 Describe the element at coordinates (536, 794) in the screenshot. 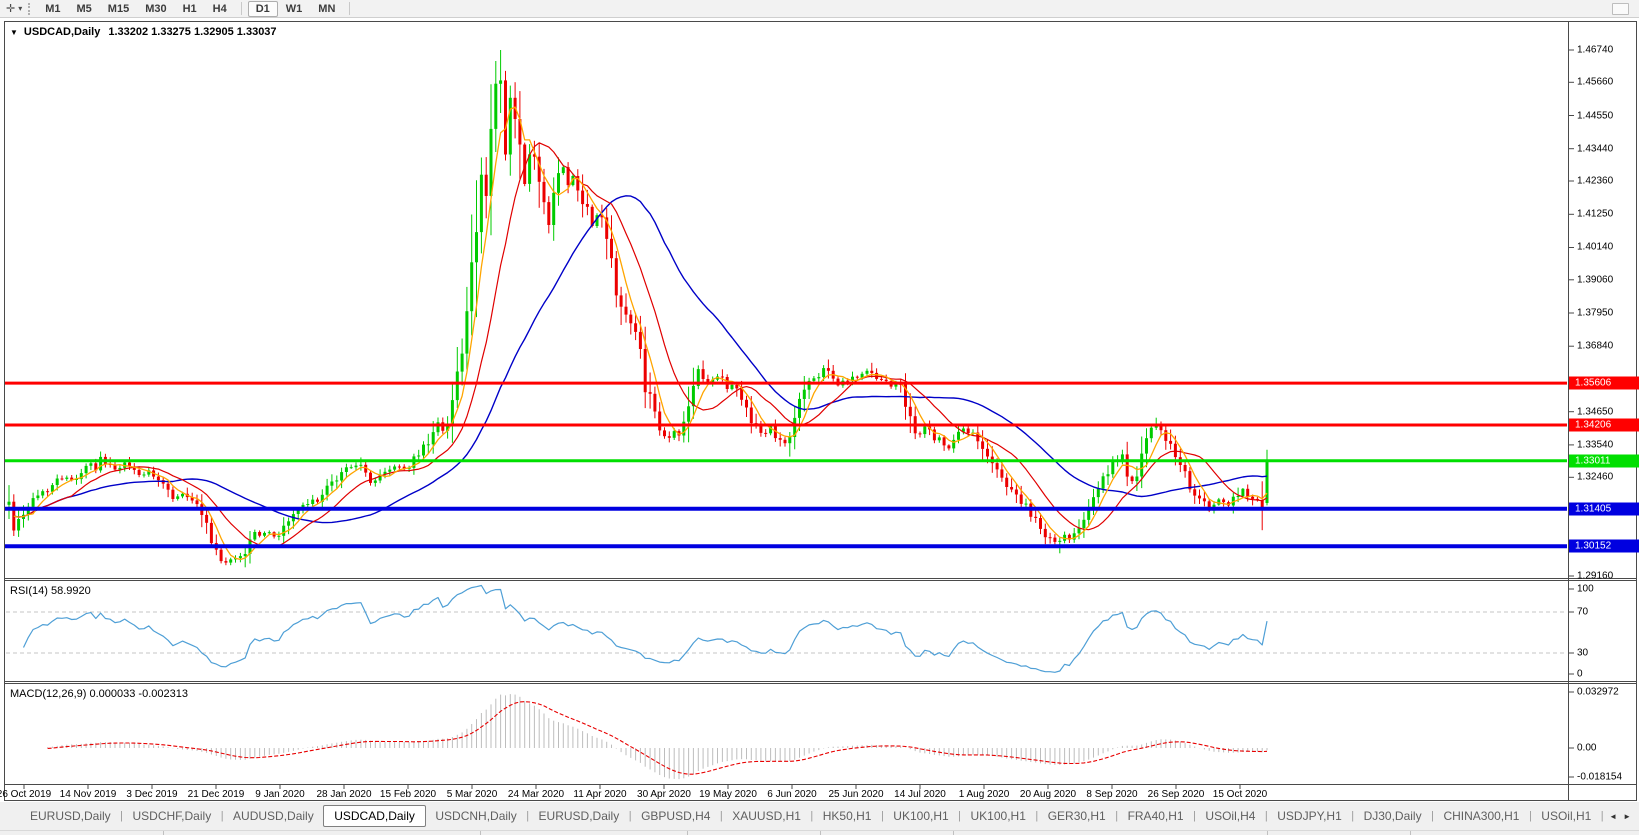

I see `time-axis-label: 24 Mar 2020` at that location.